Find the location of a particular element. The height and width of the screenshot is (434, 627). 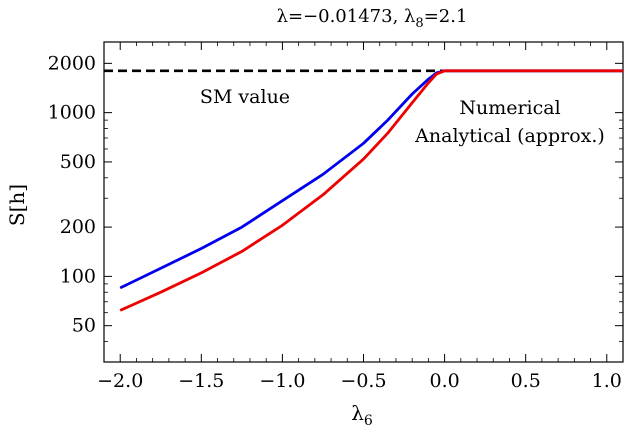

y-tick-label: 200 is located at coordinates (78, 227).